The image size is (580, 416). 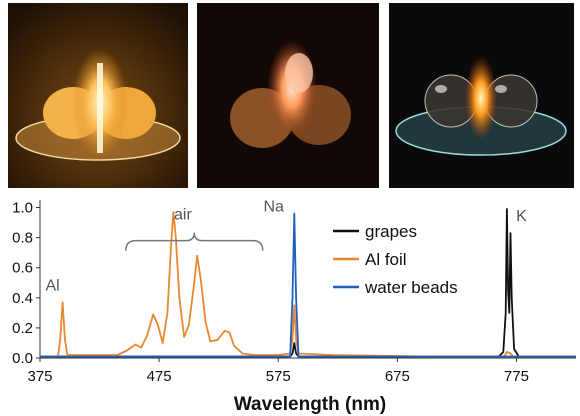 What do you see at coordinates (22, 208) in the screenshot?
I see `y-tick-label: 1.0` at bounding box center [22, 208].